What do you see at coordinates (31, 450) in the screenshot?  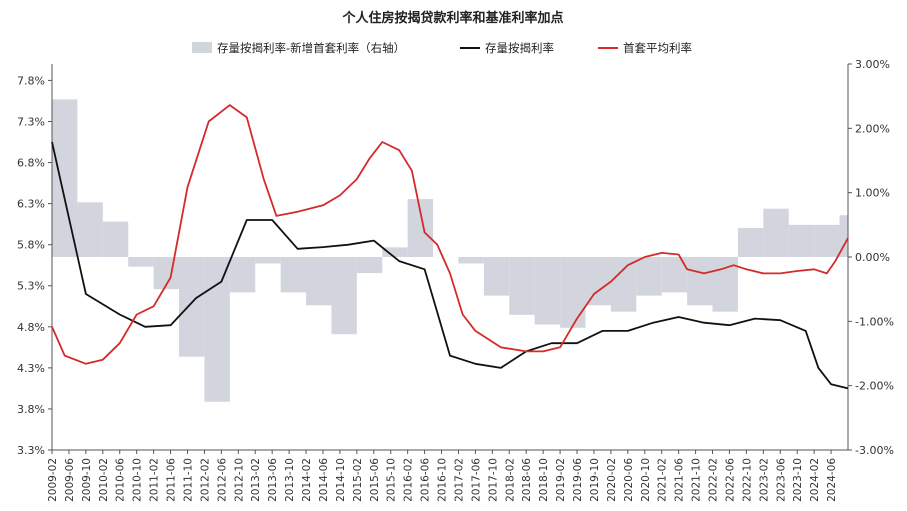 I see `left-tick-label: 3.3%` at bounding box center [31, 450].